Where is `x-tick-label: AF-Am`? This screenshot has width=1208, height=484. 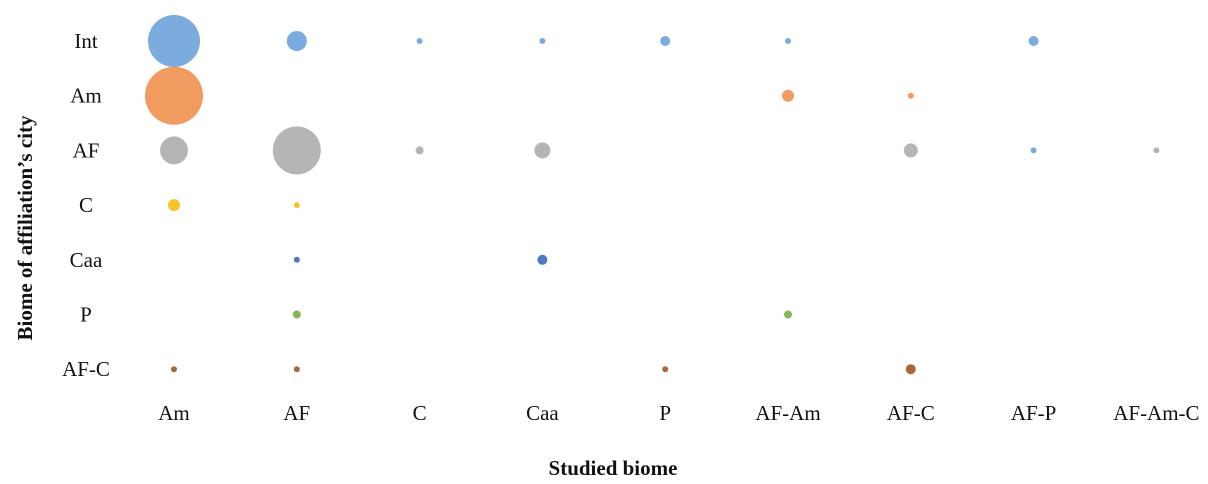 x-tick-label: AF-Am is located at coordinates (787, 413).